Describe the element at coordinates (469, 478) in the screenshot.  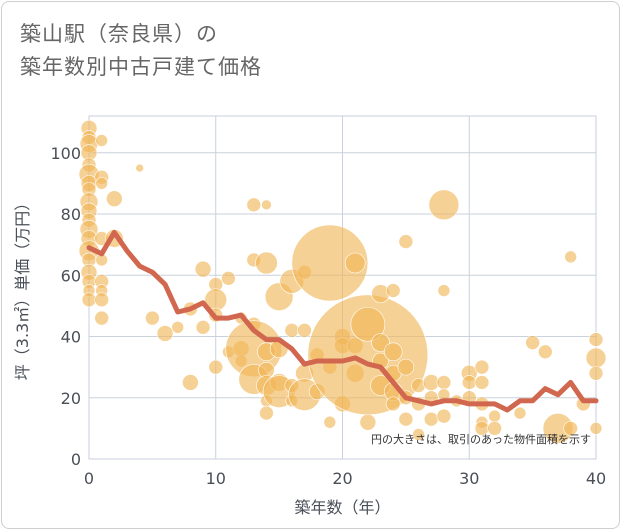
I see `x-tick-label: 30` at that location.